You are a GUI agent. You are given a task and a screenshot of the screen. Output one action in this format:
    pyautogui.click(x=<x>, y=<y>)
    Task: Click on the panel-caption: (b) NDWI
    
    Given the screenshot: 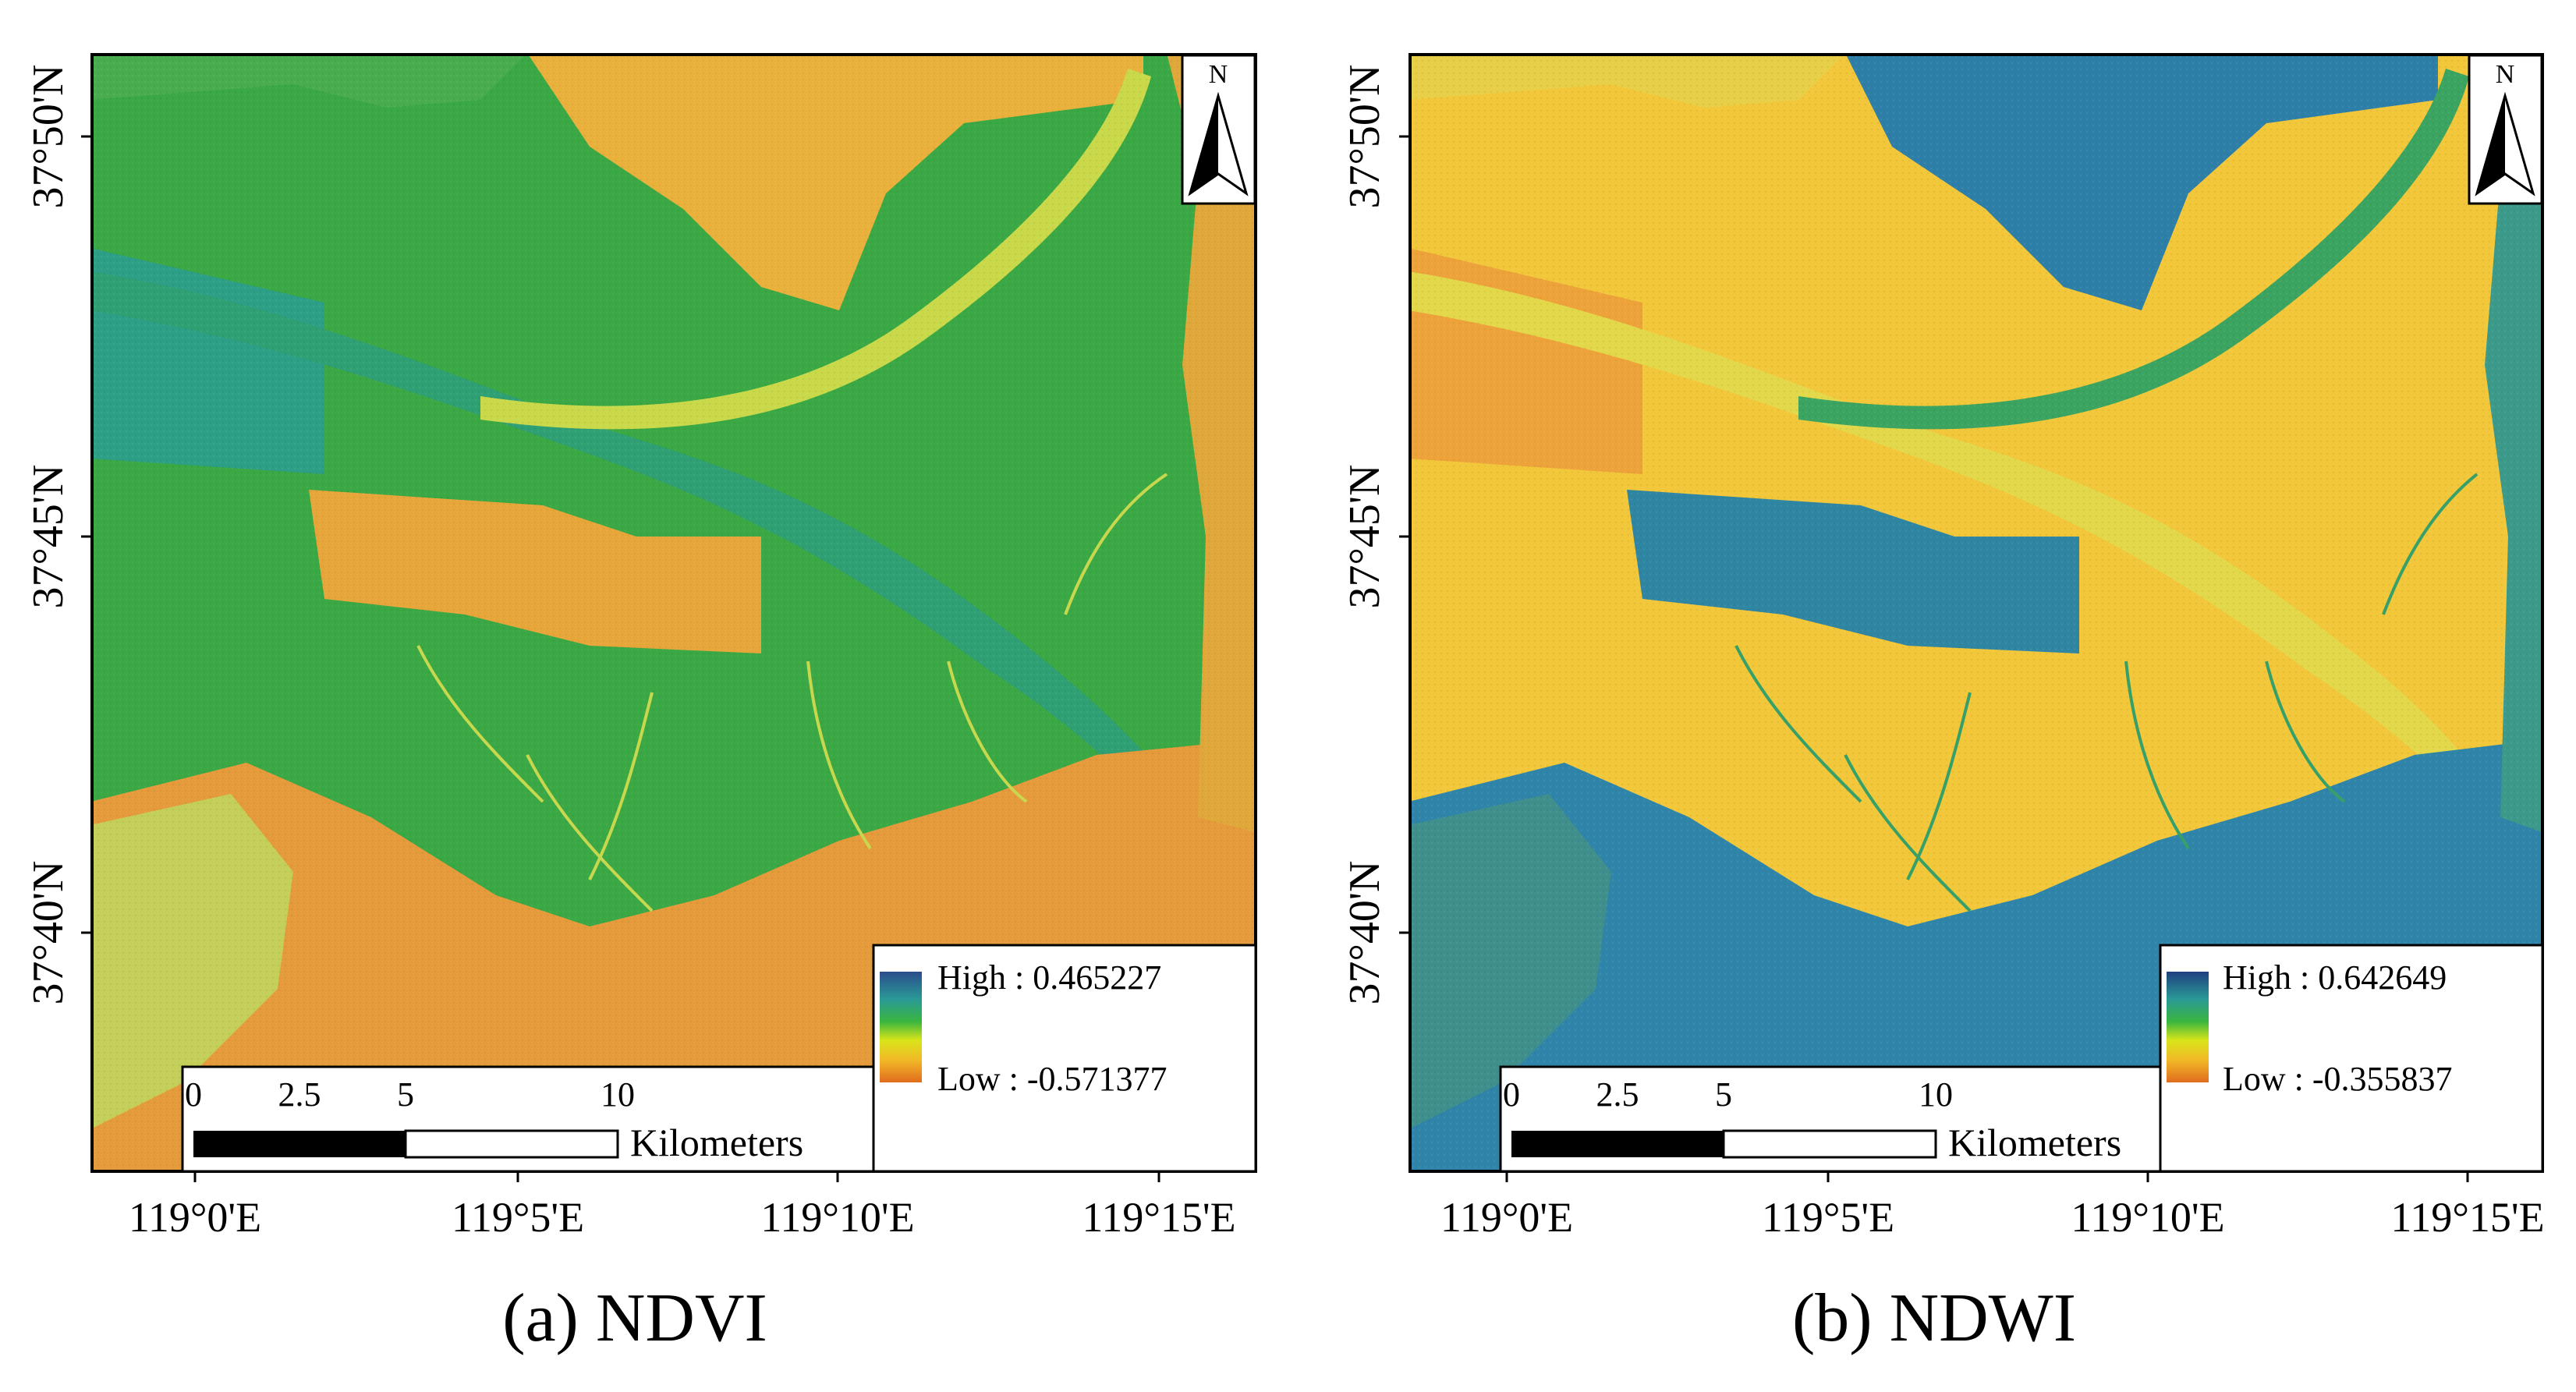 What is the action you would take?
    pyautogui.click(x=1934, y=1318)
    